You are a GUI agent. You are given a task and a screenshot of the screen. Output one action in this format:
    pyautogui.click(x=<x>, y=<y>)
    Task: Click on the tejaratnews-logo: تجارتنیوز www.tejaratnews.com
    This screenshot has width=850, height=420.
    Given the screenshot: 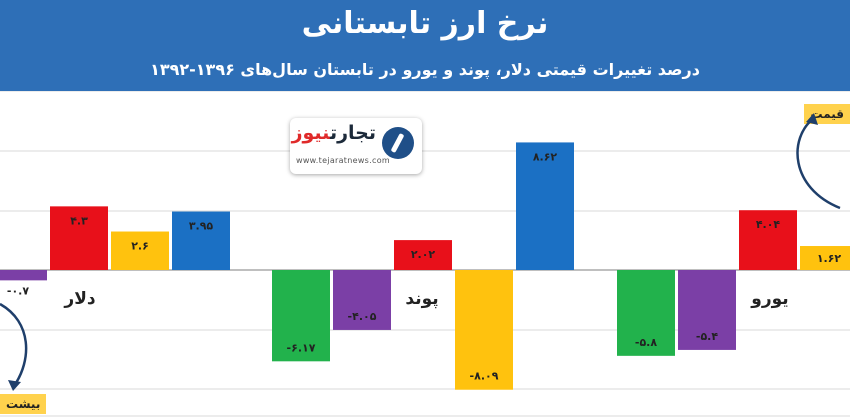 What is the action you would take?
    pyautogui.click(x=356, y=146)
    